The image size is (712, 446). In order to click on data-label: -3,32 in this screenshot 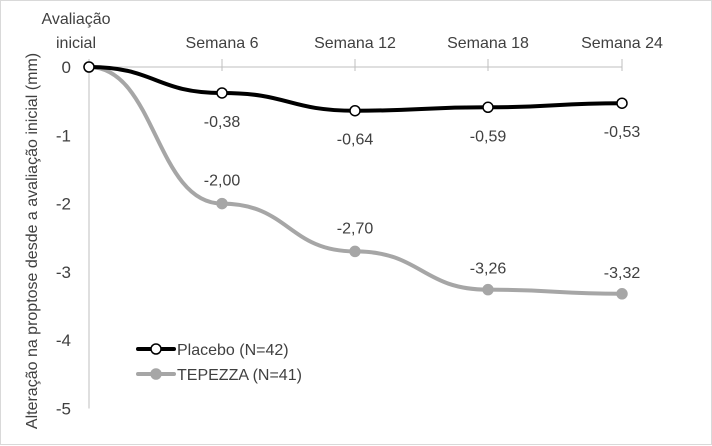, I will do `click(622, 273)`.